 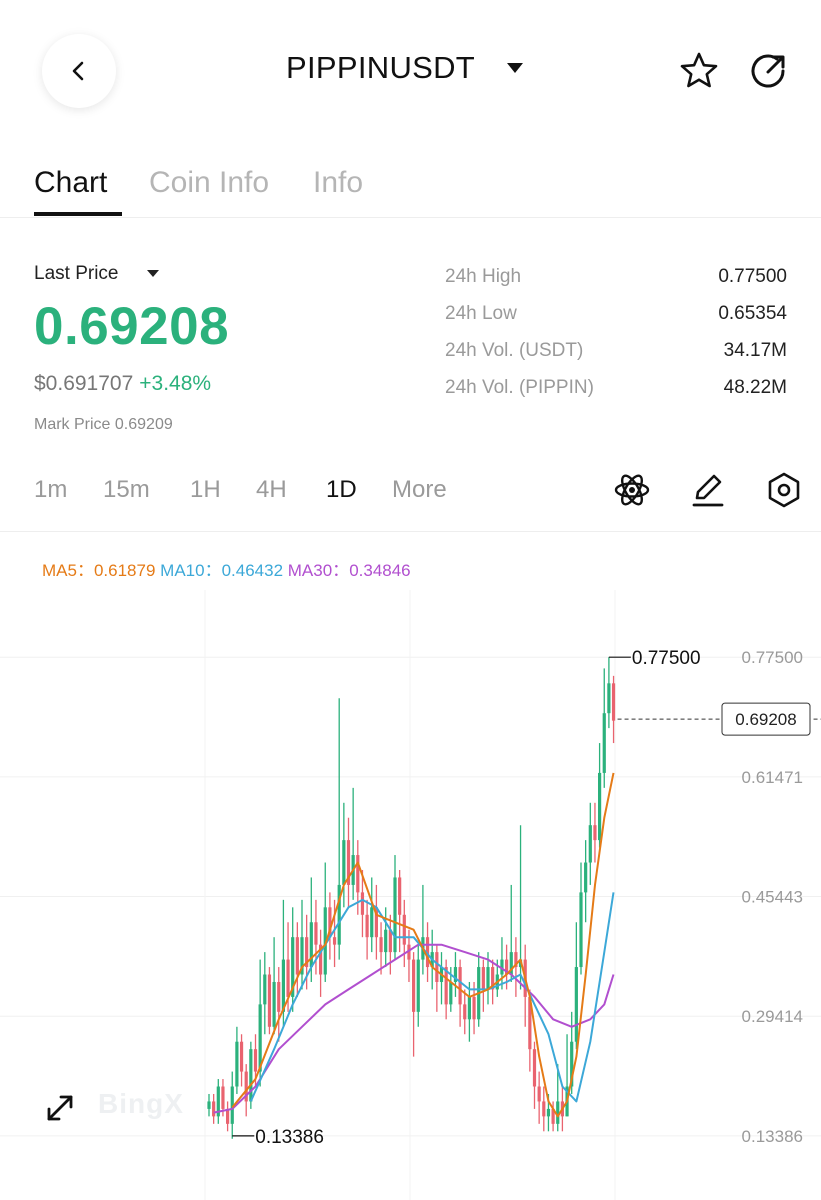 What do you see at coordinates (419, 489) in the screenshot?
I see `interval-more: More` at bounding box center [419, 489].